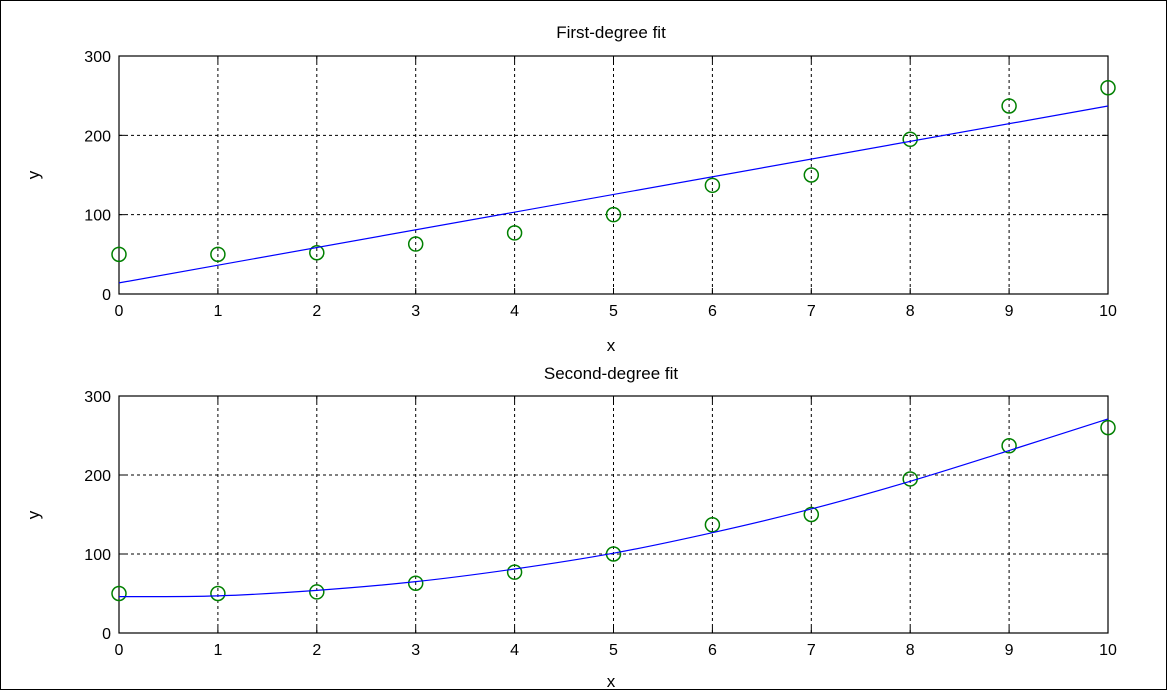  What do you see at coordinates (611, 32) in the screenshot?
I see `chart-title: First-degree fit` at bounding box center [611, 32].